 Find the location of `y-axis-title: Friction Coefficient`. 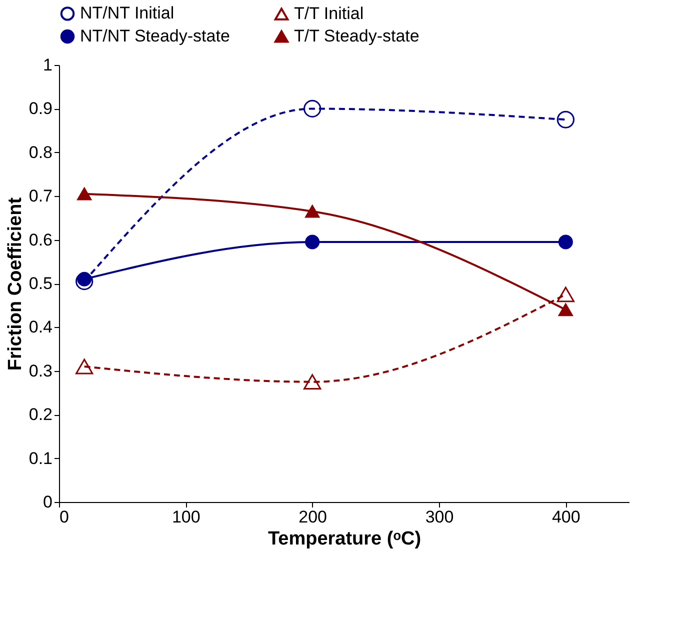

y-axis-title: Friction Coefficient is located at coordinates (15, 283).